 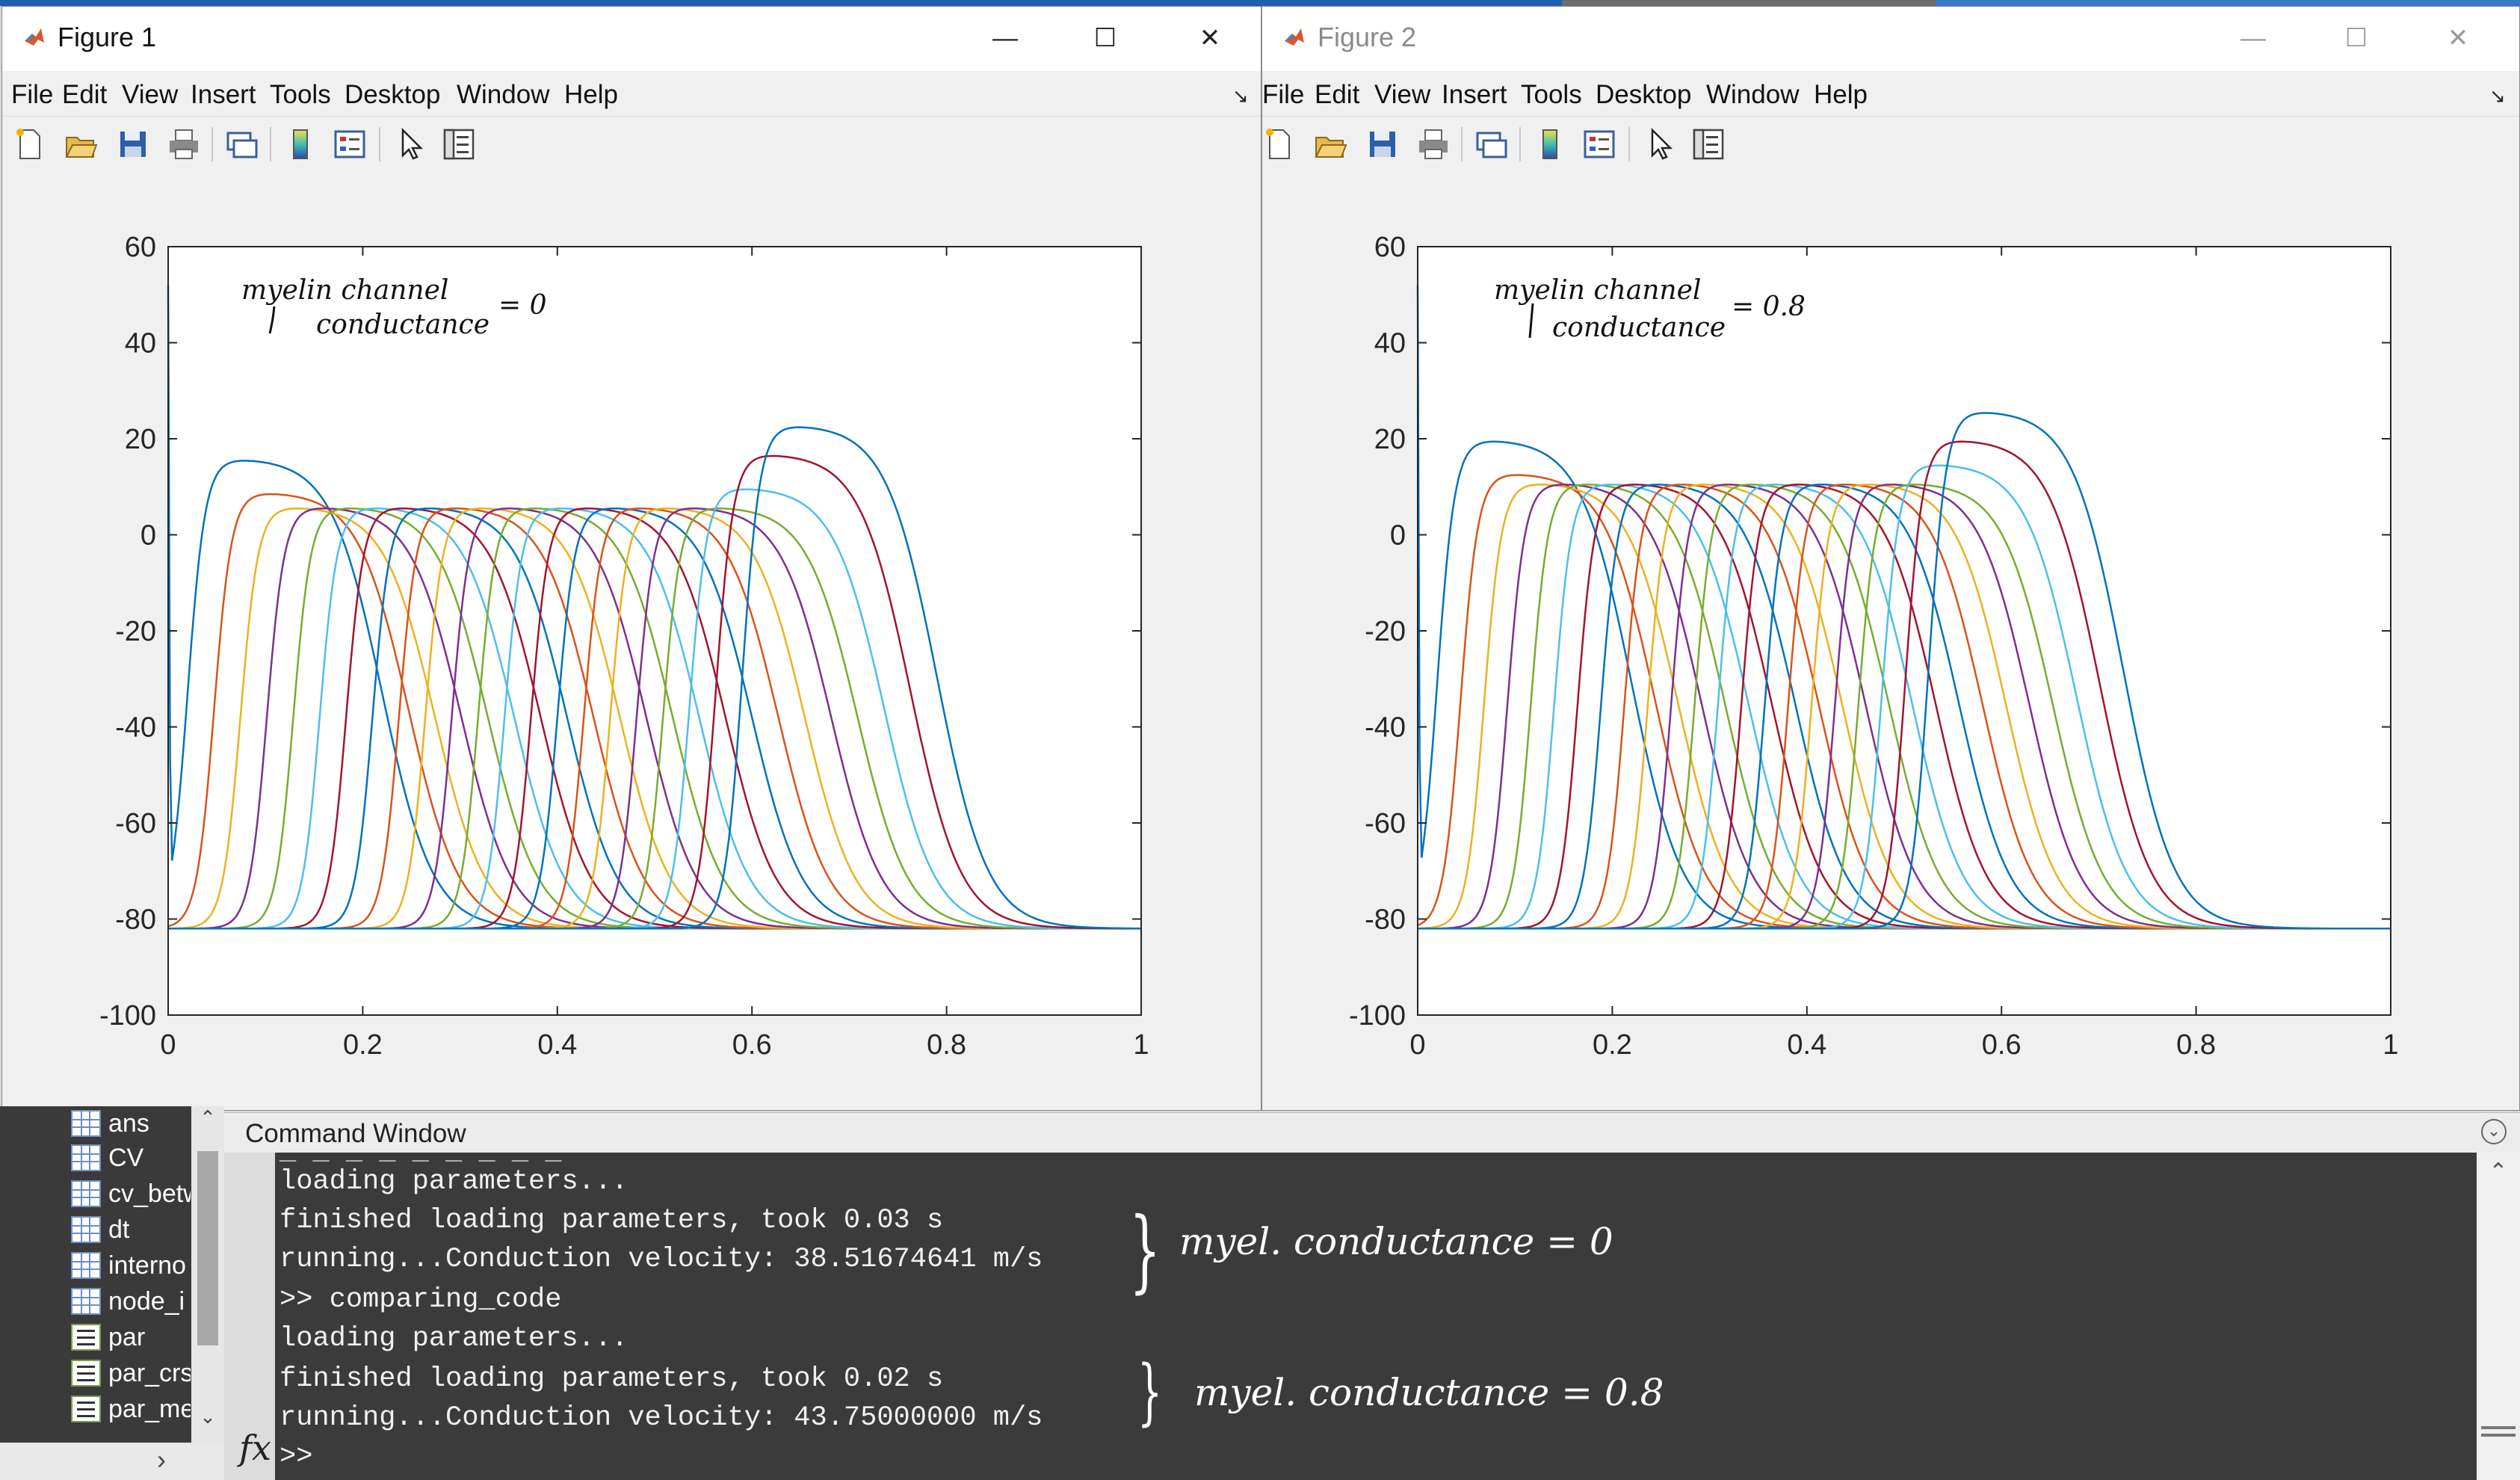 I want to click on workspace-variable: ans, so click(x=131, y=1123).